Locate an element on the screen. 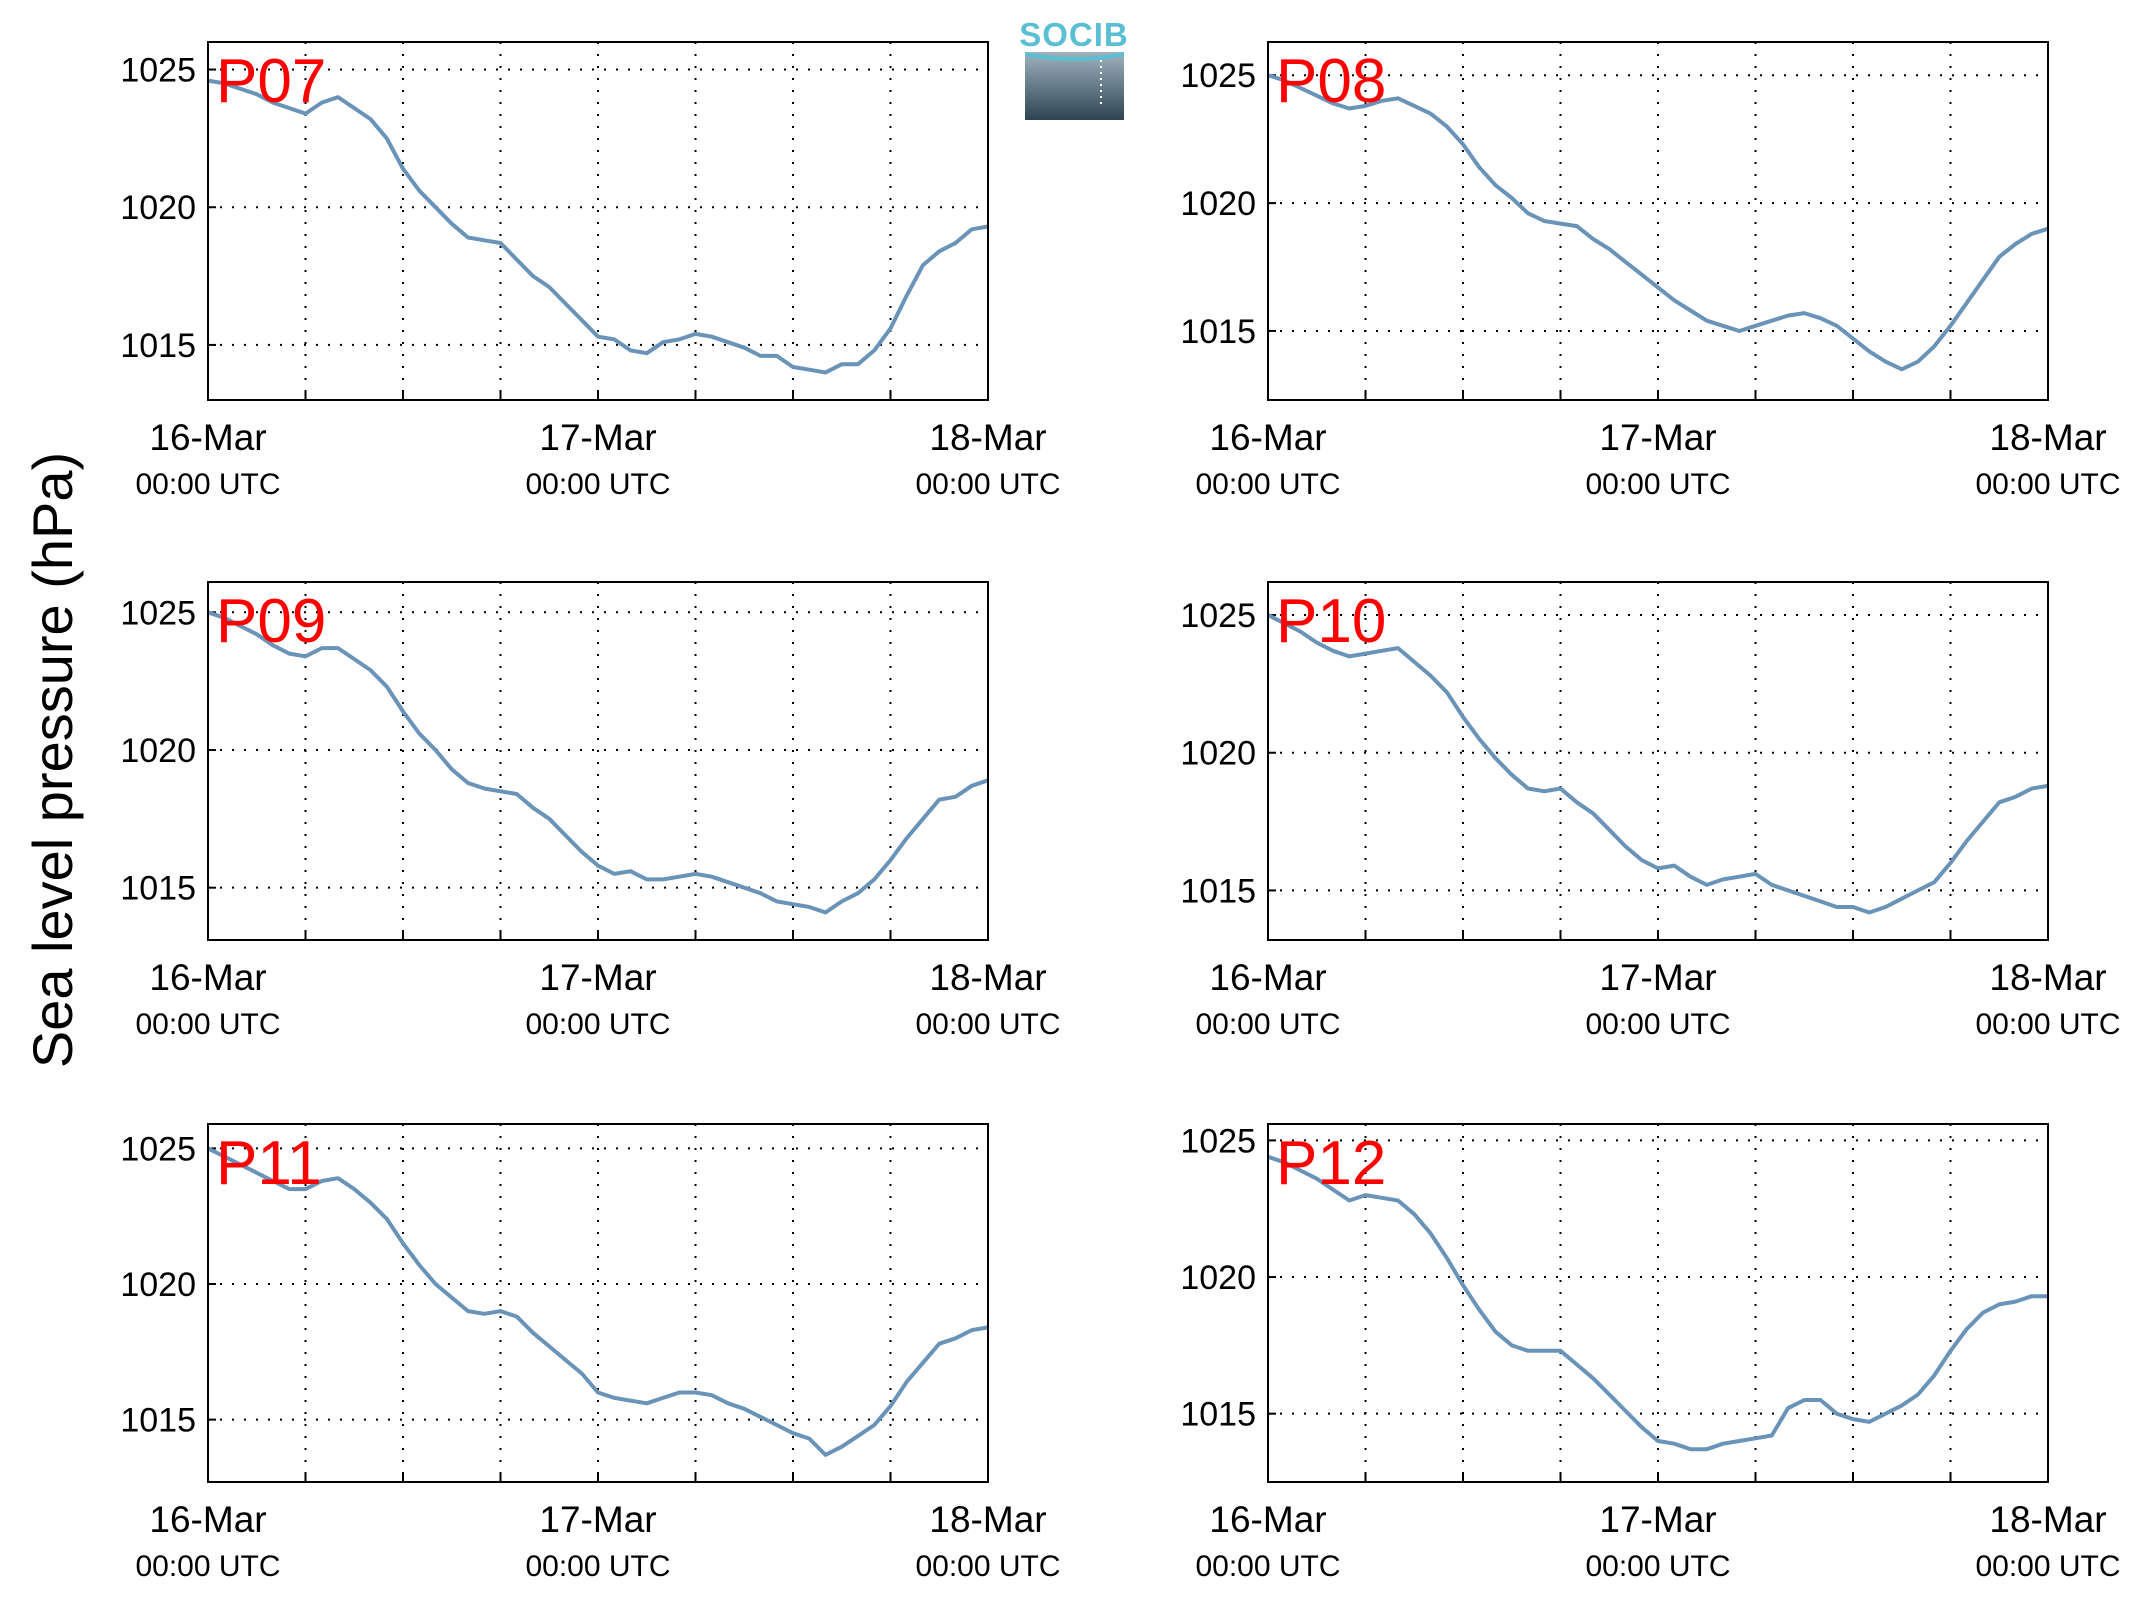 The height and width of the screenshot is (1608, 2133). panel-label: P11 is located at coordinates (269, 1163).